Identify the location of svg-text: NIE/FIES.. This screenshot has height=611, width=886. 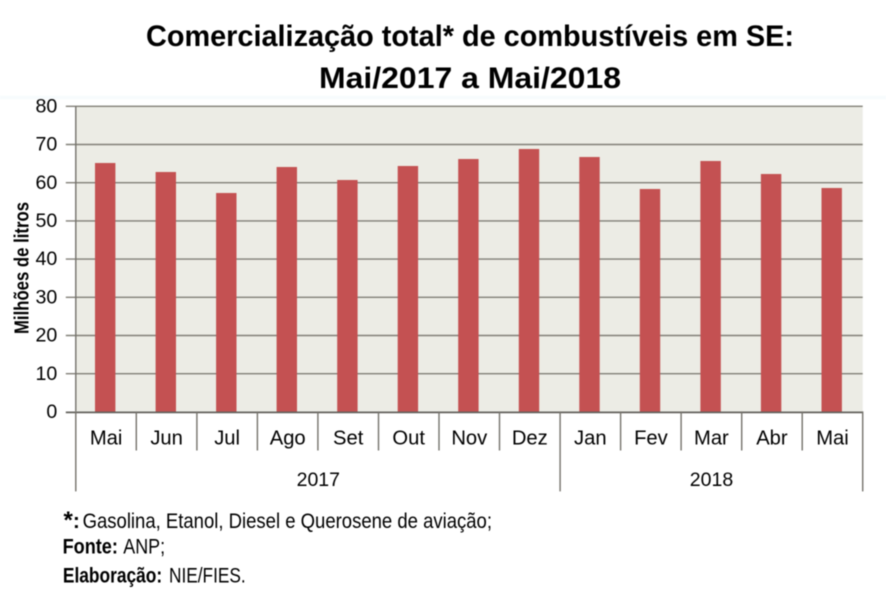
(207, 576).